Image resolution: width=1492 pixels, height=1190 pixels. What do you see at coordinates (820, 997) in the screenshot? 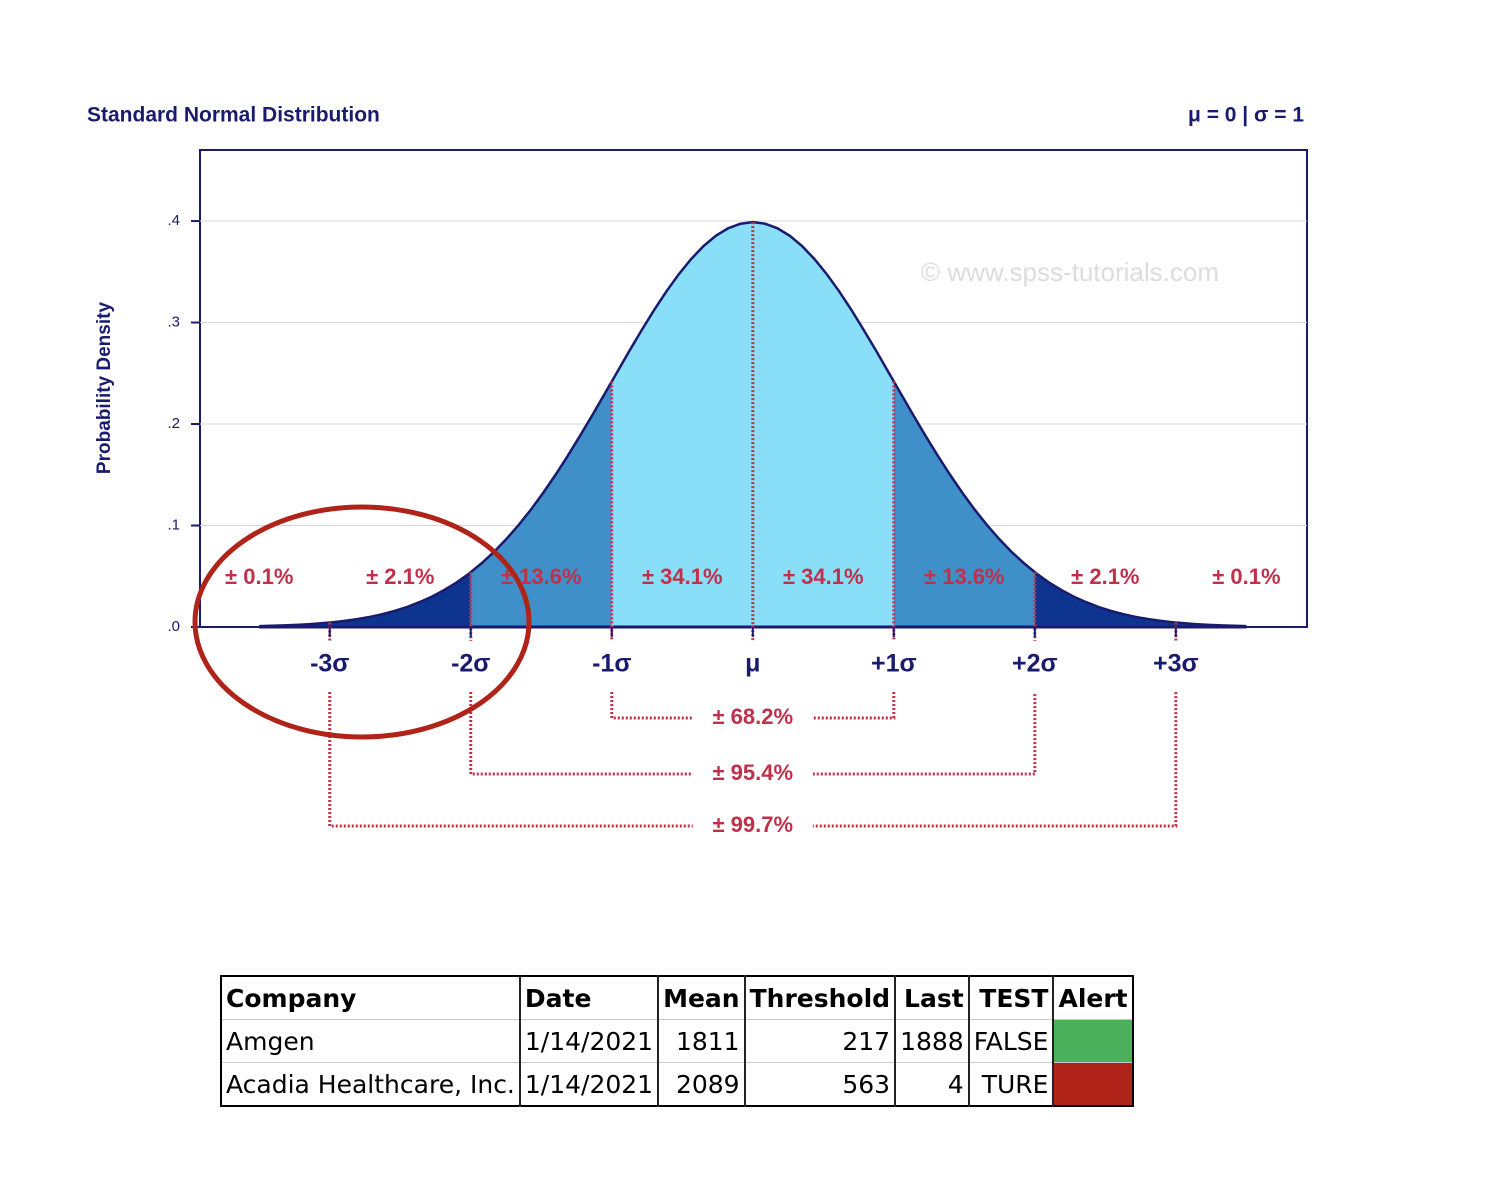
I see `column-header: Threshold` at bounding box center [820, 997].